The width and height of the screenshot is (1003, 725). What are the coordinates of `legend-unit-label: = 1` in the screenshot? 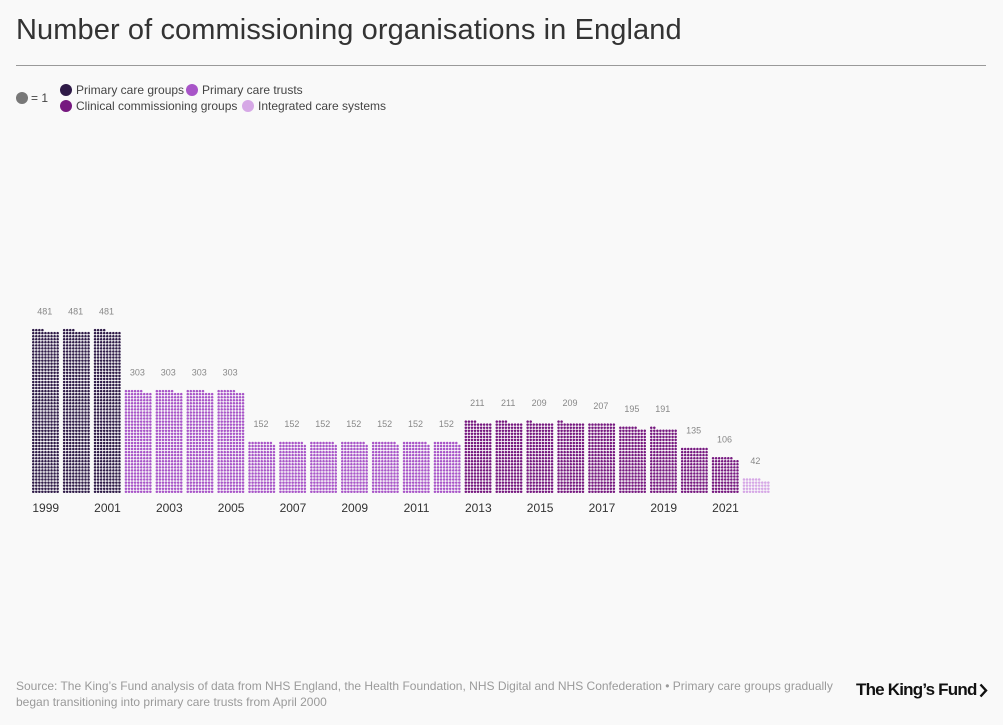 It's located at (40, 98).